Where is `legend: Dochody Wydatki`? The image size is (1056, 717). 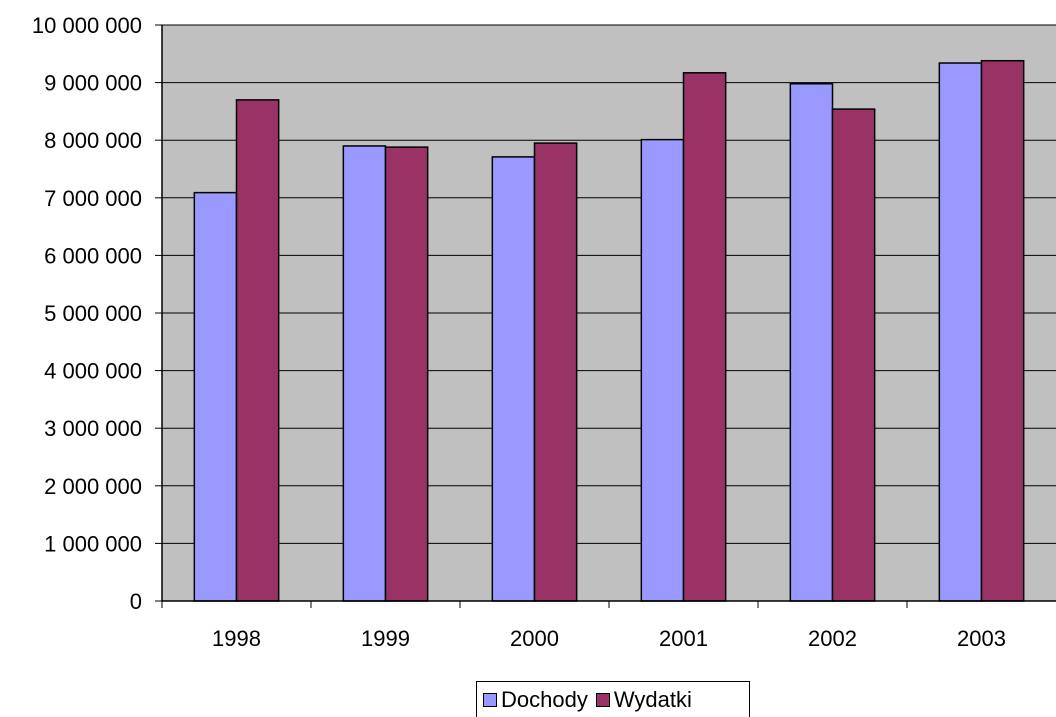
legend: Dochody Wydatki is located at coordinates (613, 699).